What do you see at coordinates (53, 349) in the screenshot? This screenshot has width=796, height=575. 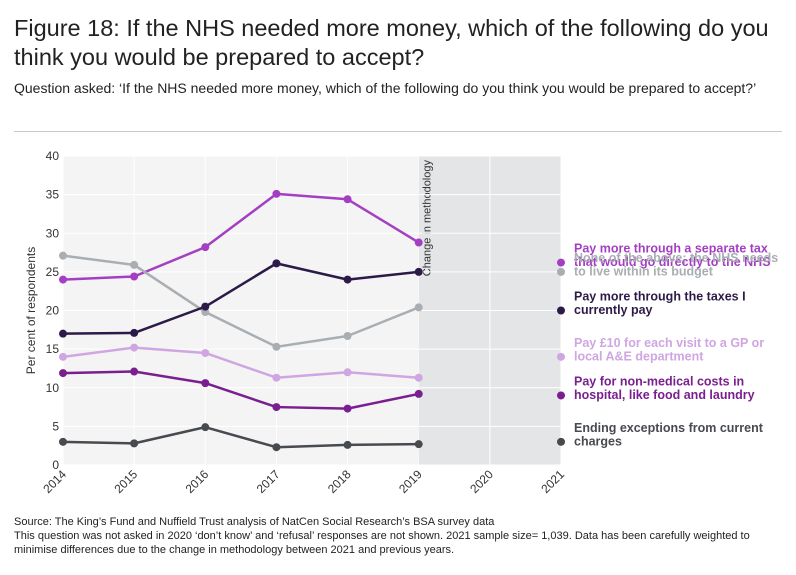 I see `y-tick-label: 15` at bounding box center [53, 349].